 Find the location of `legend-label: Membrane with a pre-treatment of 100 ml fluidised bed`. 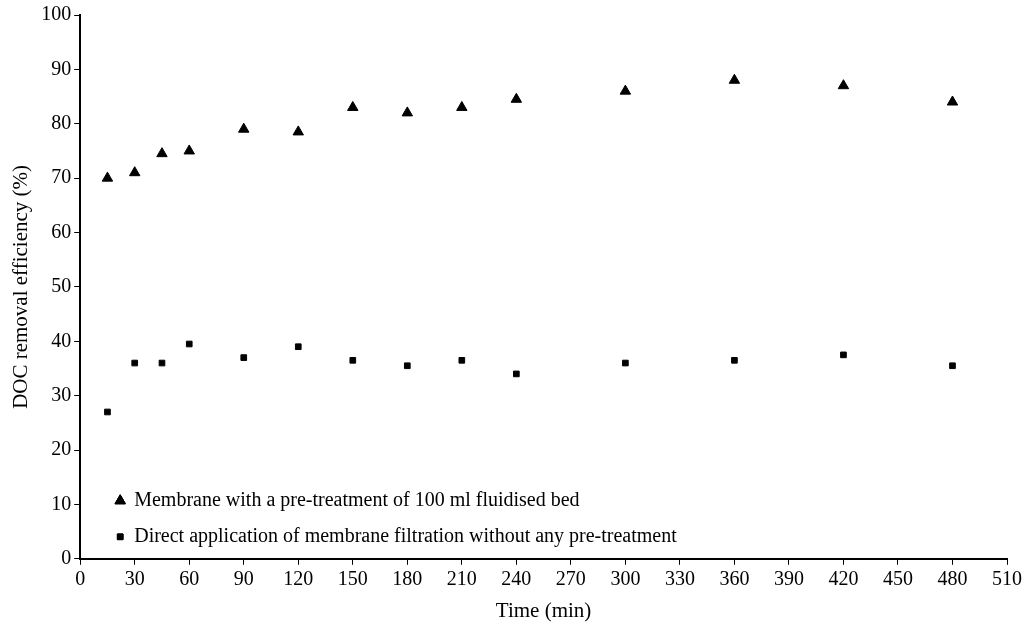

legend-label: Membrane with a pre-treatment of 100 ml fluidised bed is located at coordinates (357, 500).